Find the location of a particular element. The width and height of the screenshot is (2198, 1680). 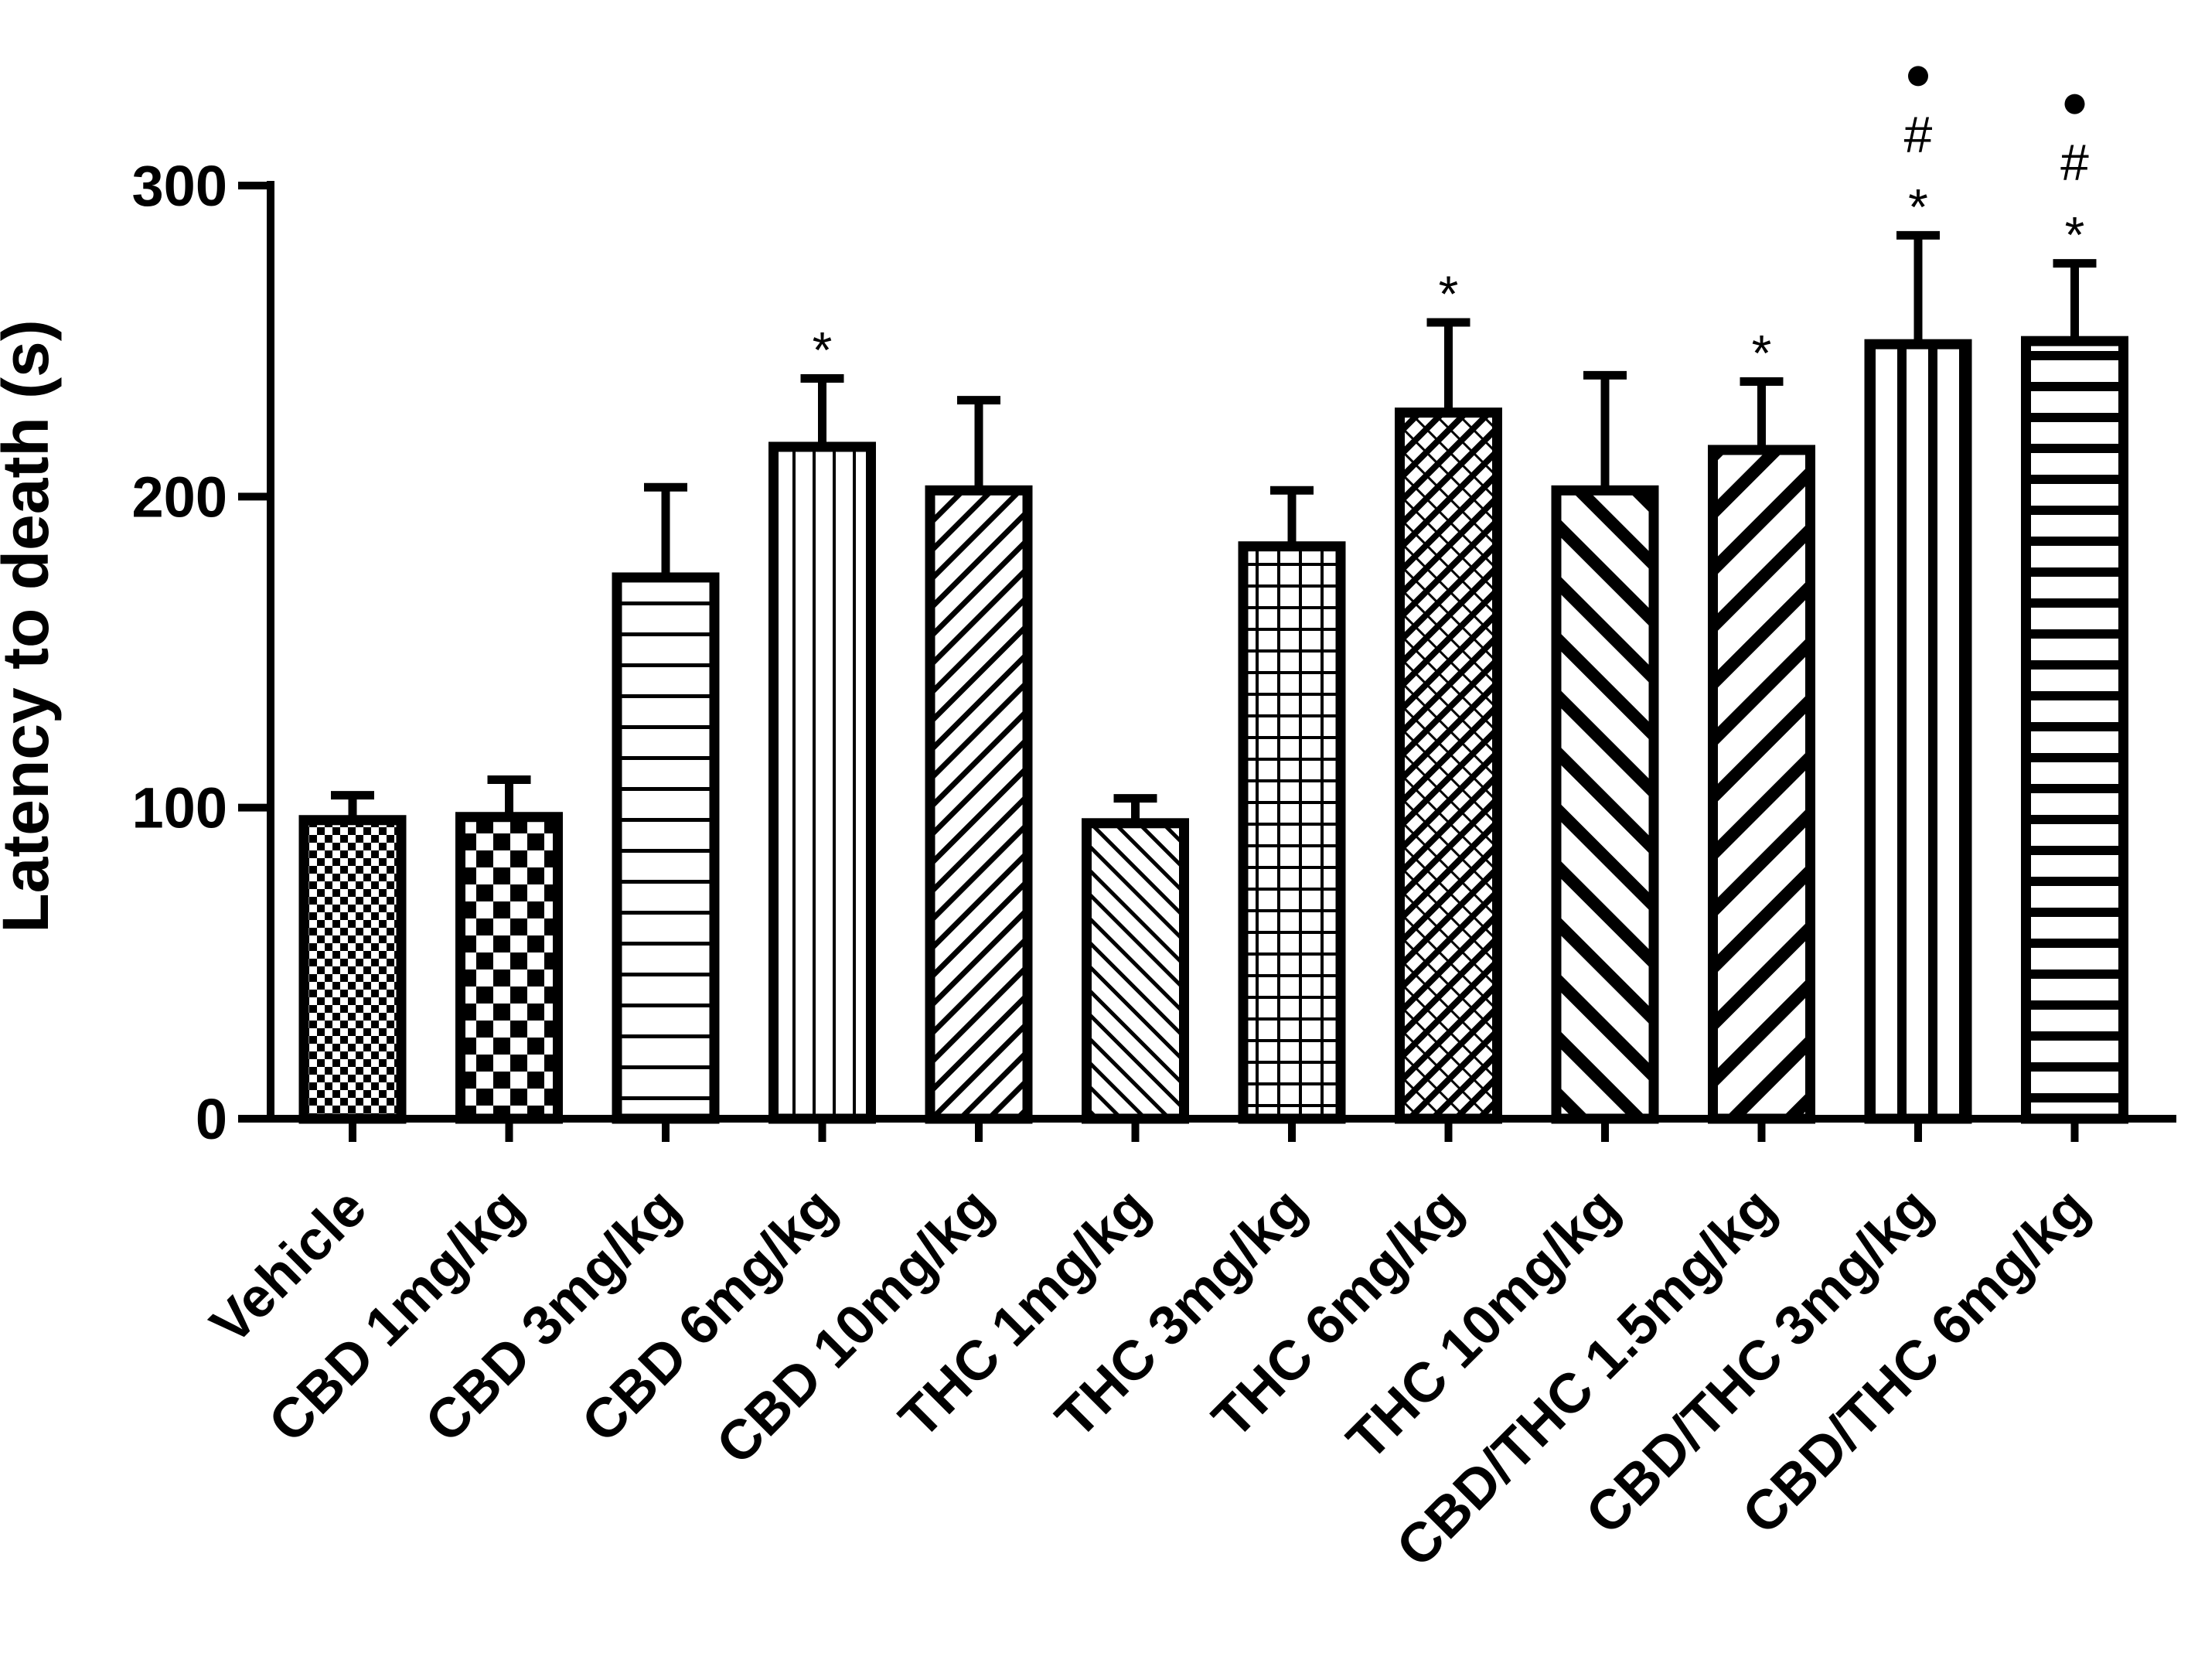

bar-cbd-thc-1-5mg-kg is located at coordinates (1762, 784).